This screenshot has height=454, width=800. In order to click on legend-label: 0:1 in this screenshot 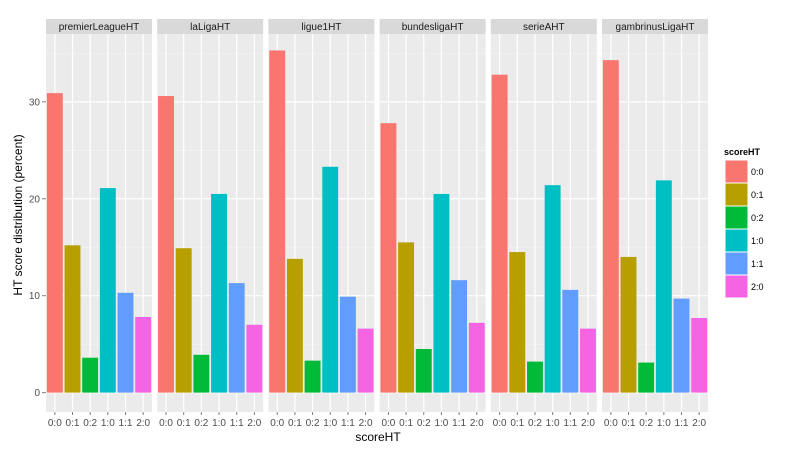, I will do `click(757, 195)`.